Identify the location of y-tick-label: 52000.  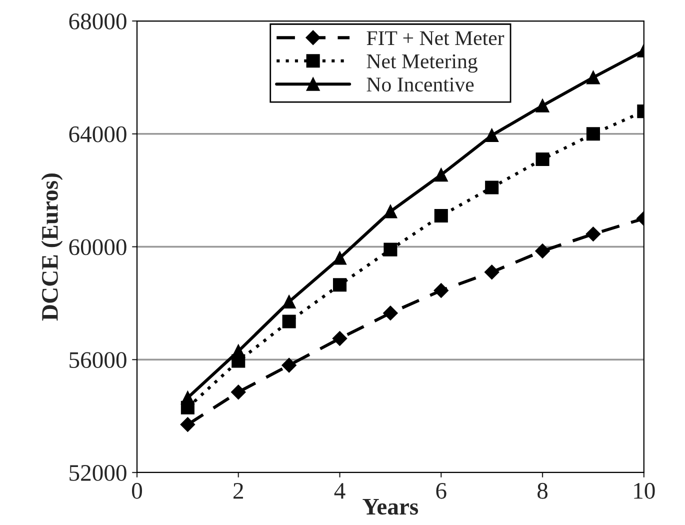
(98, 472).